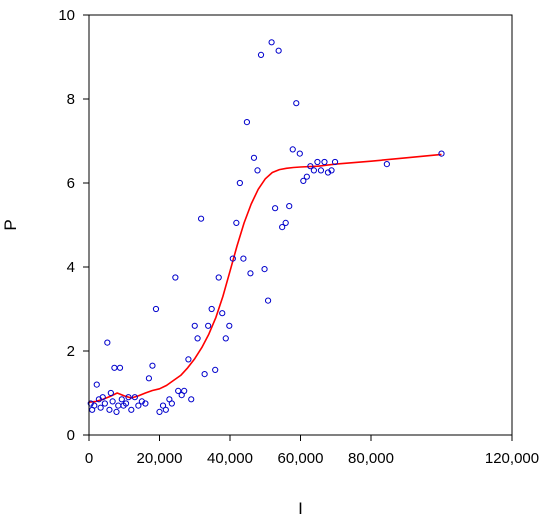 The image size is (550, 521). What do you see at coordinates (71, 435) in the screenshot?
I see `y-tick-label: 0` at bounding box center [71, 435].